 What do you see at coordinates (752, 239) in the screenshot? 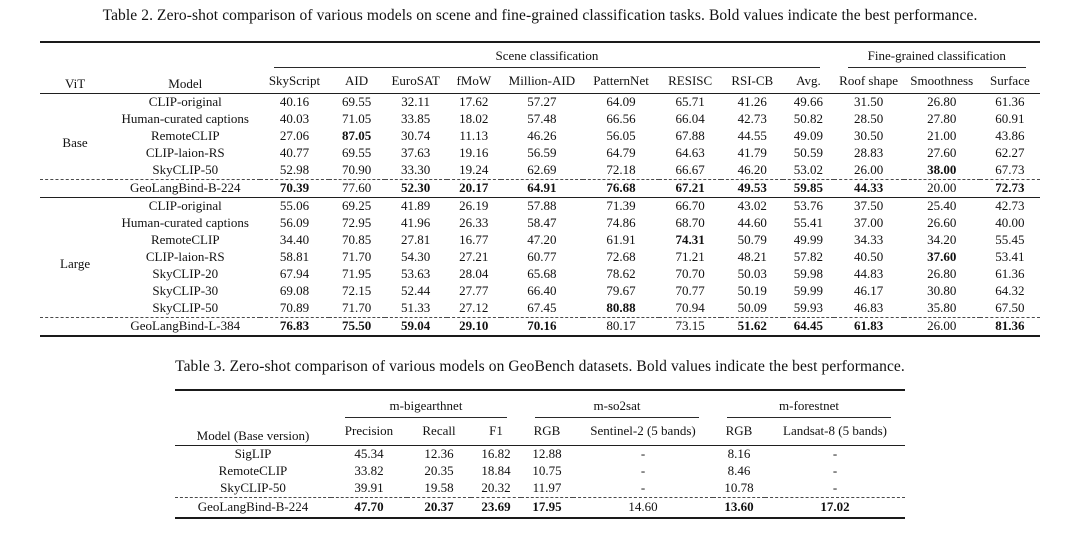
I see `value-cell: 50.79` at bounding box center [752, 239].